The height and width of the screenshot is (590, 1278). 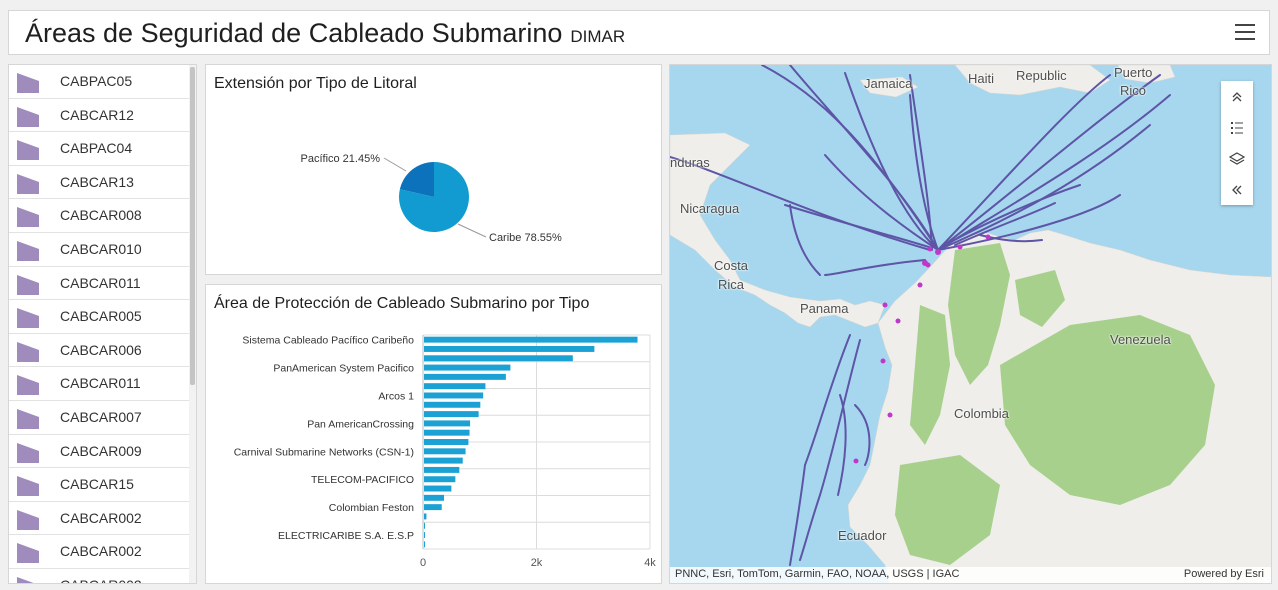 I want to click on list-item-label: CABCAR005, so click(x=101, y=316).